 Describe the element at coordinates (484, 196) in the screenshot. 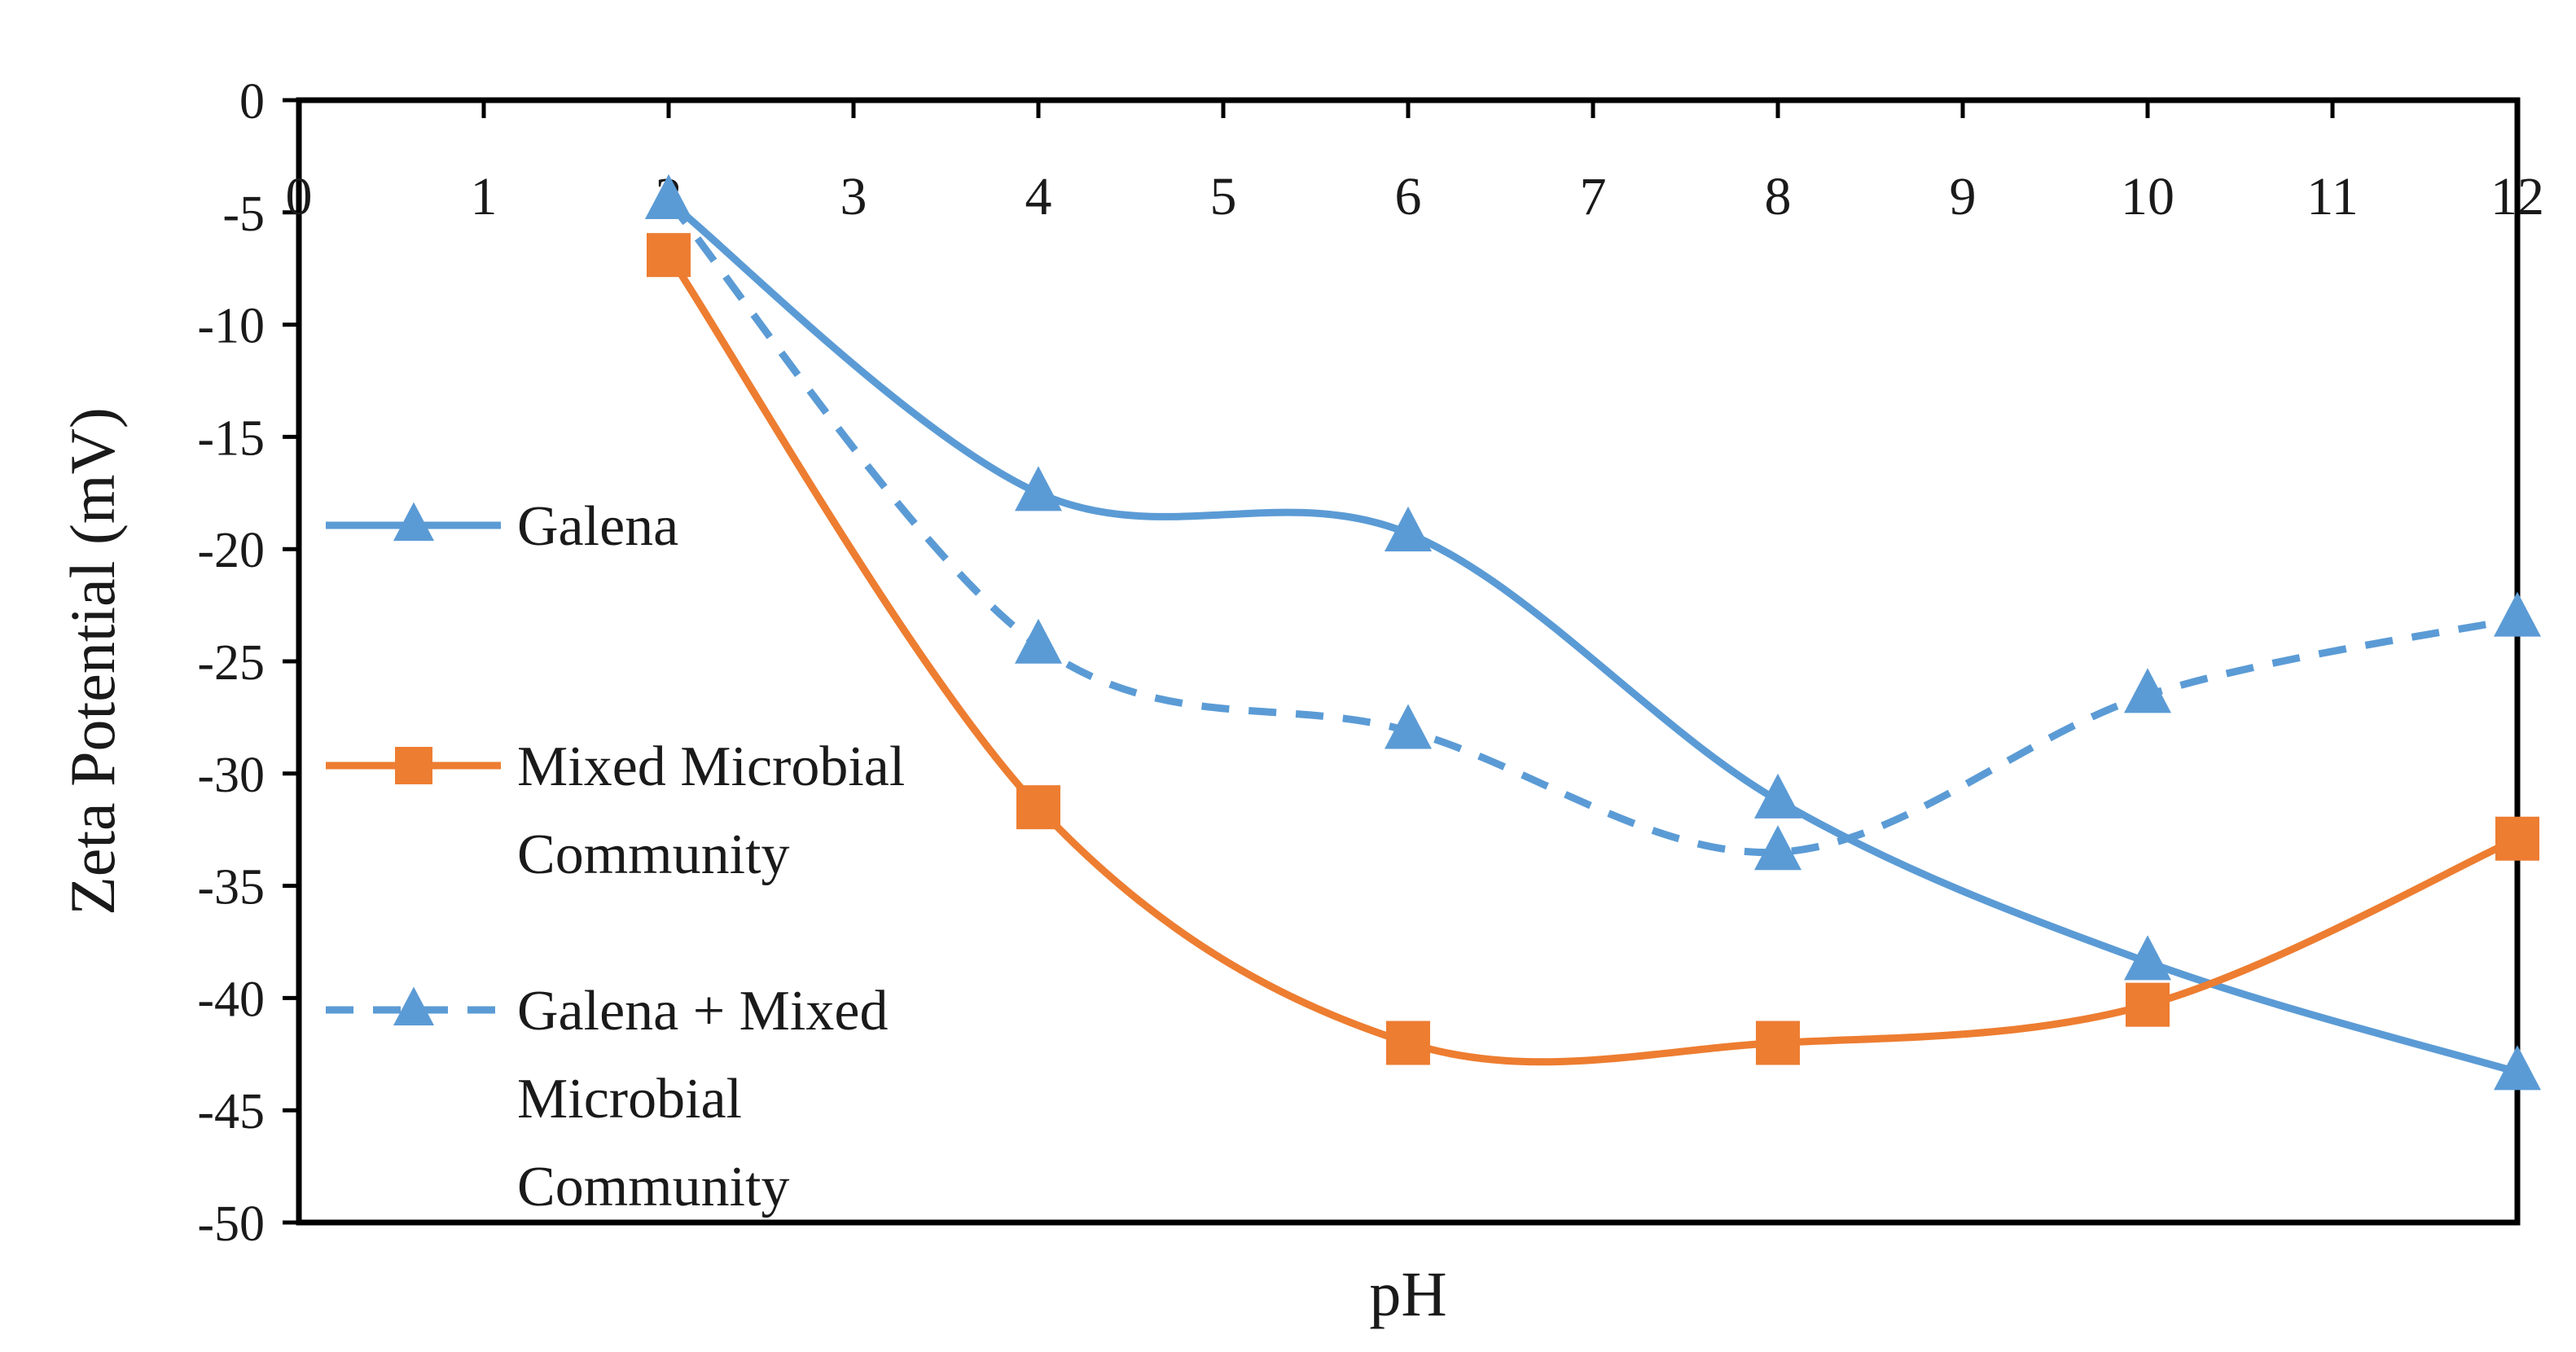

I see `x-tick-label: 1` at that location.